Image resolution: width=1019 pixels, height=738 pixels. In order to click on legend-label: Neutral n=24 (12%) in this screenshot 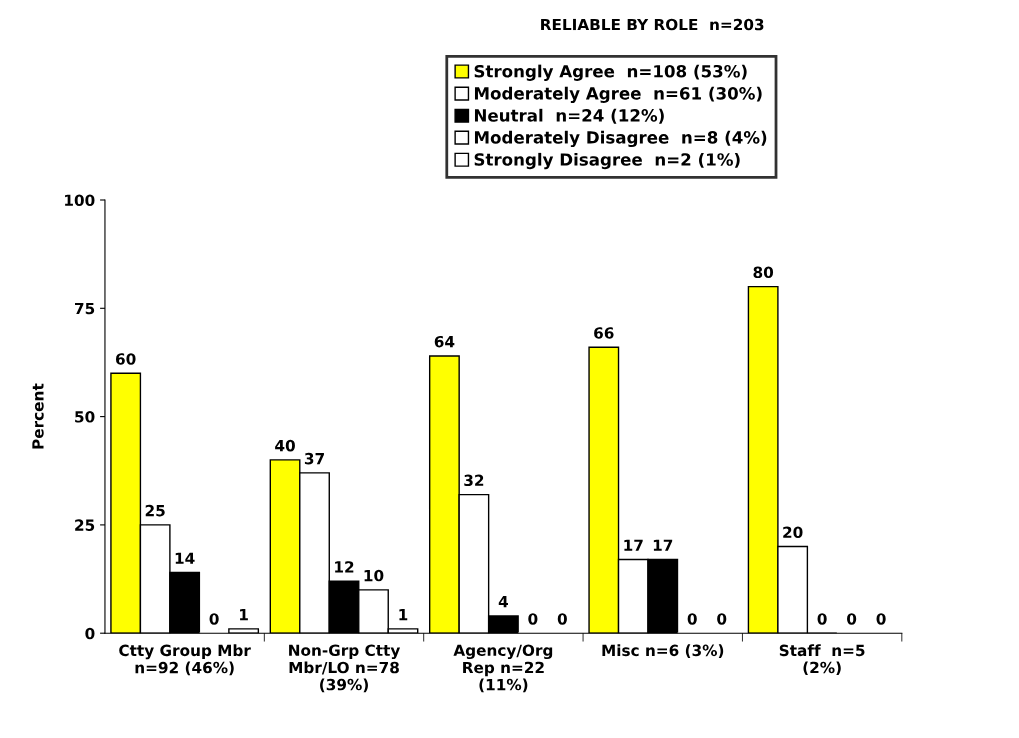, I will do `click(569, 116)`.